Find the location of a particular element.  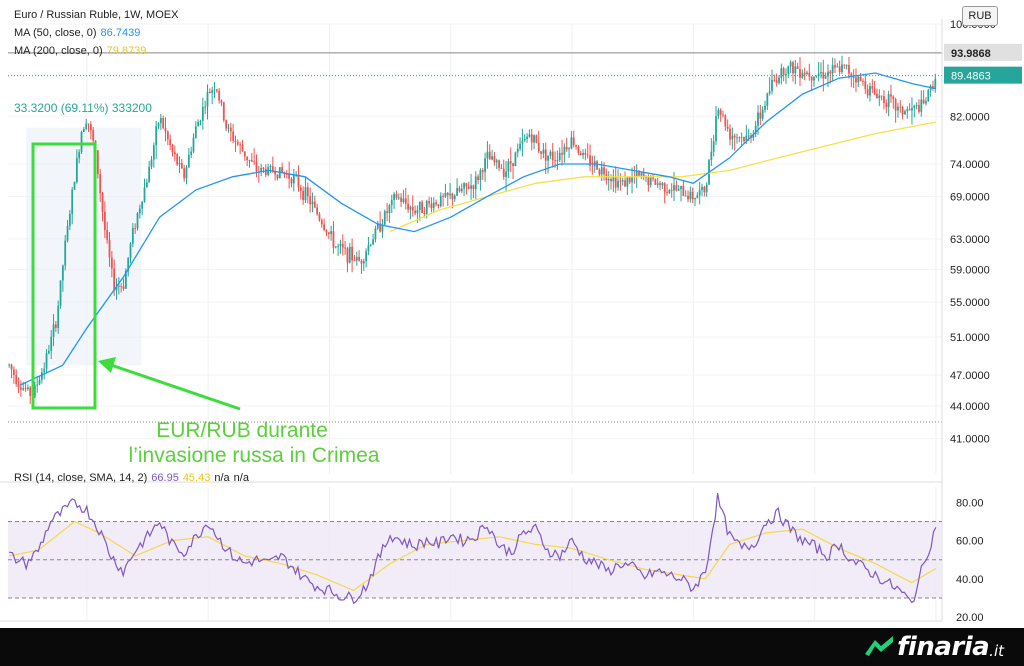

chart-title: Euro / Russian Ruble, 1W, MOEX is located at coordinates (96, 15).